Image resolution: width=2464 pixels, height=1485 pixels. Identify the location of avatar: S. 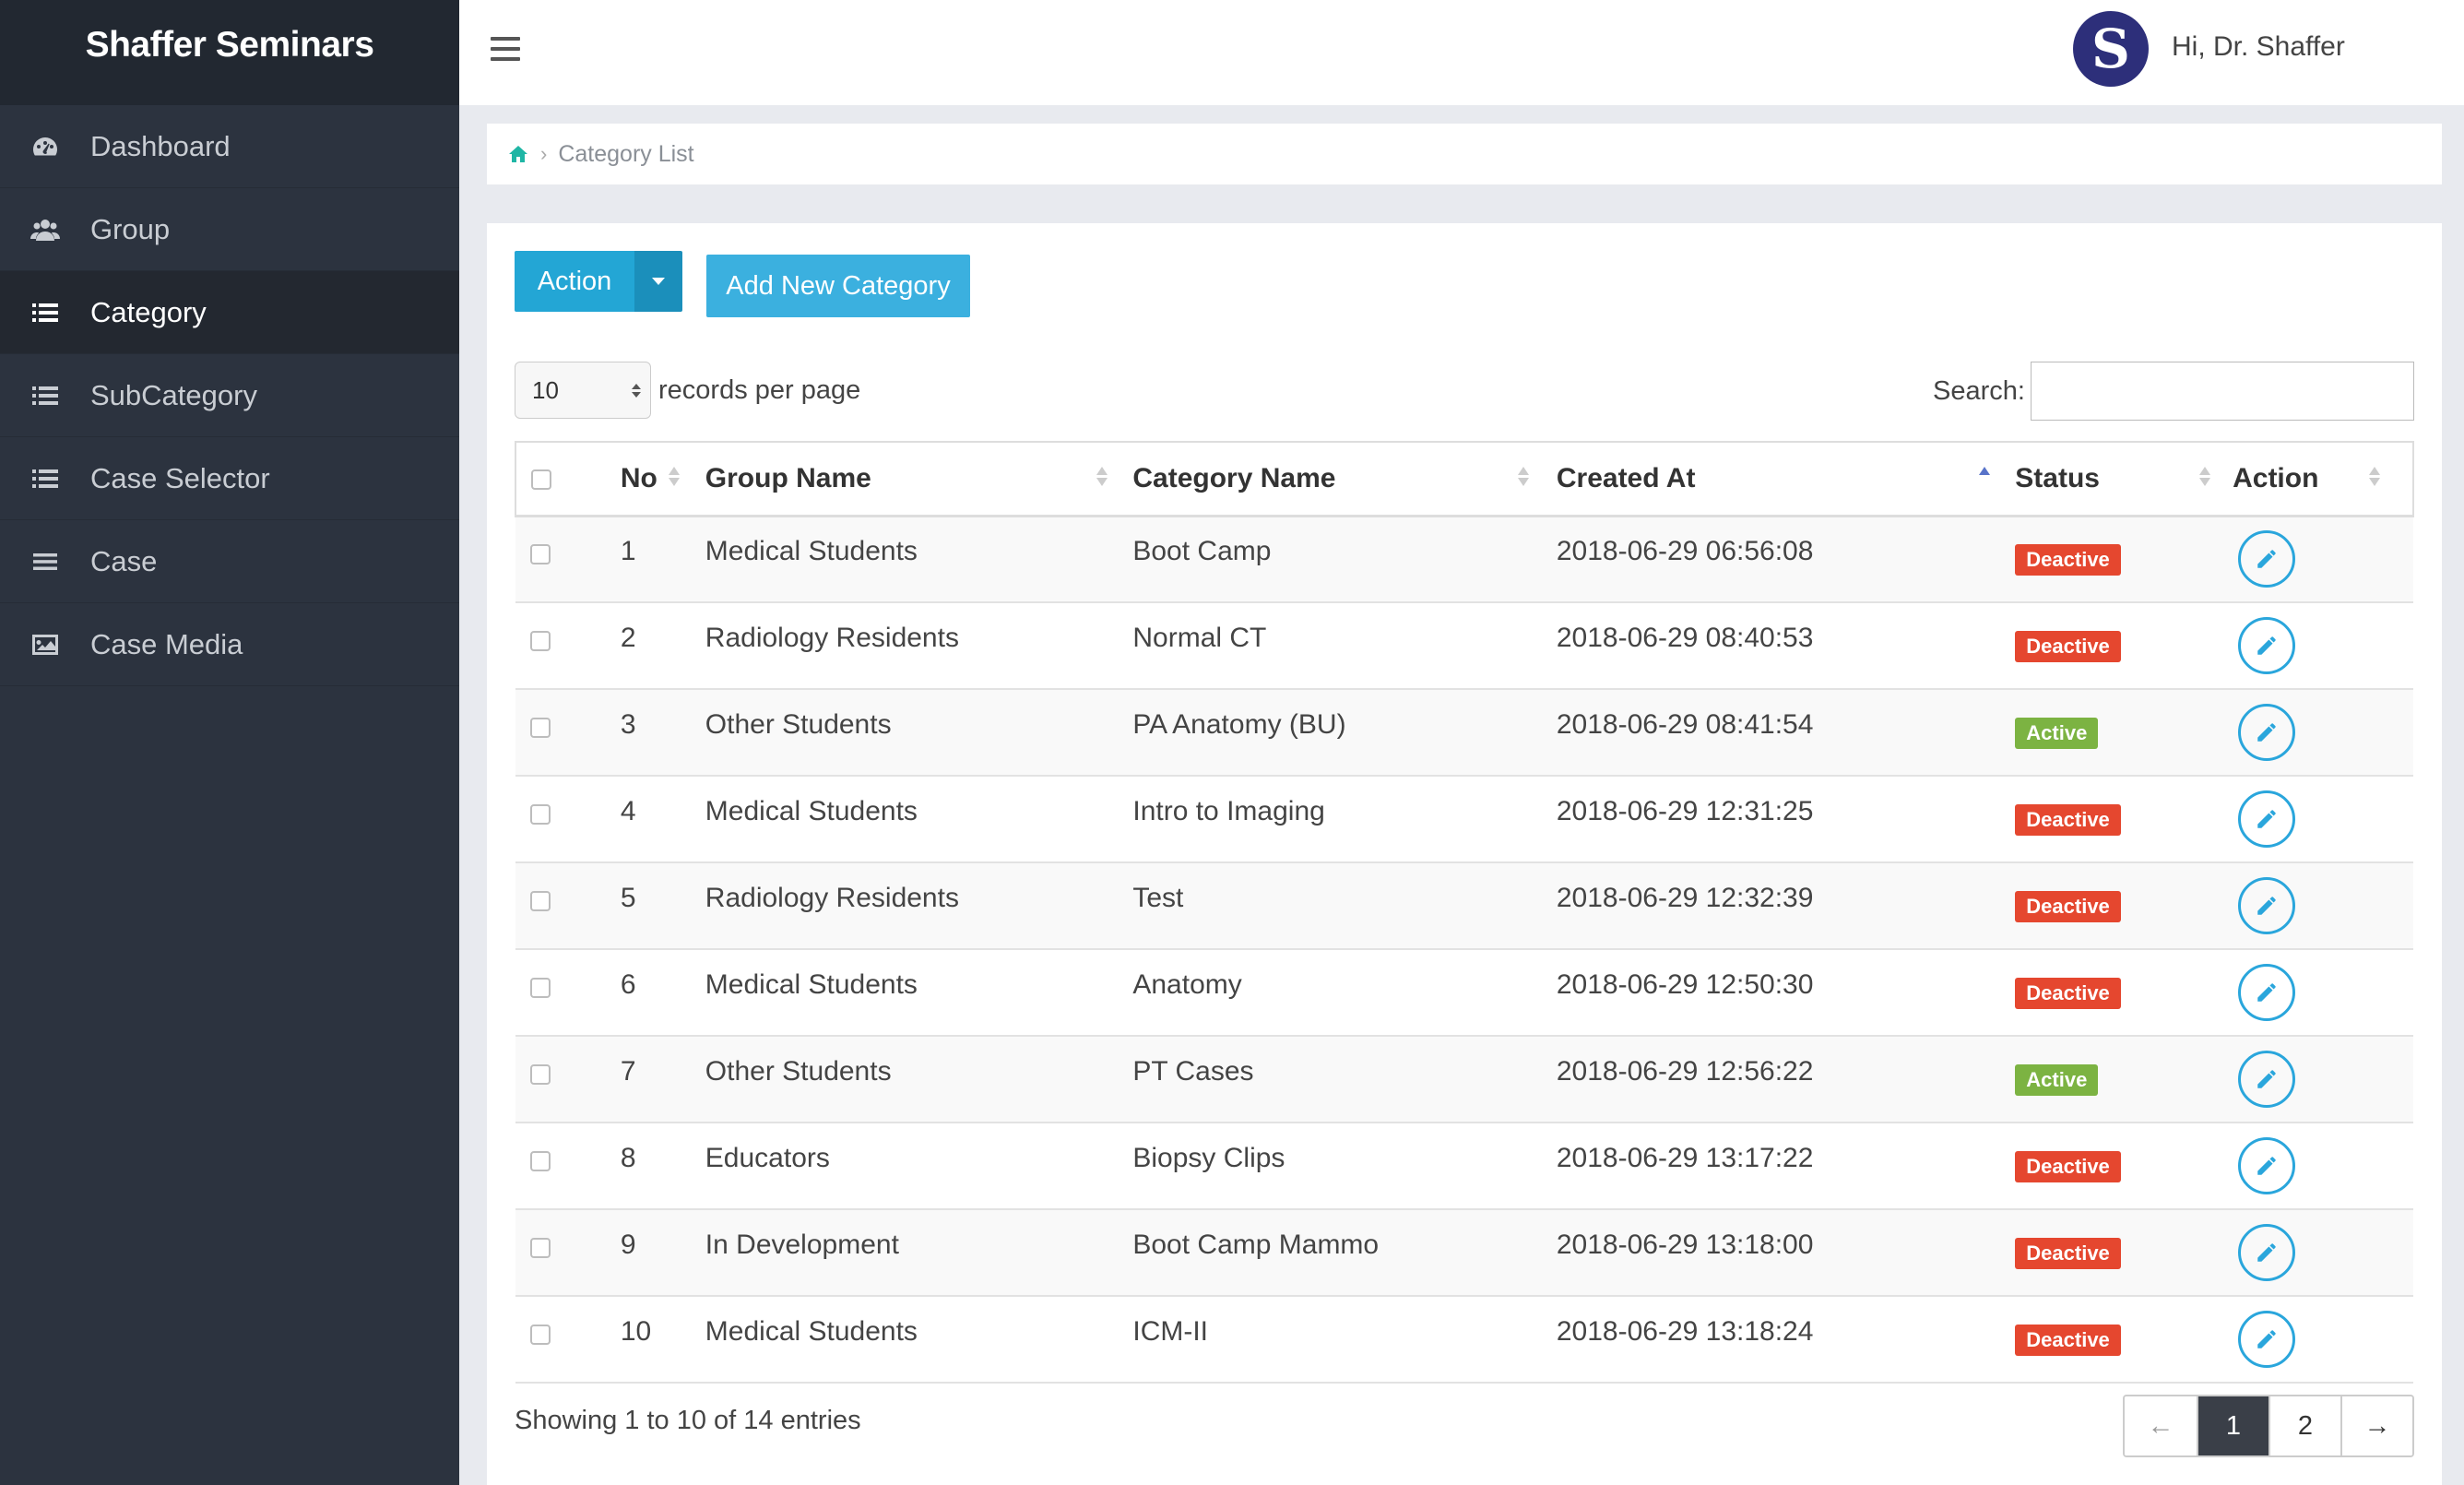
(2111, 49).